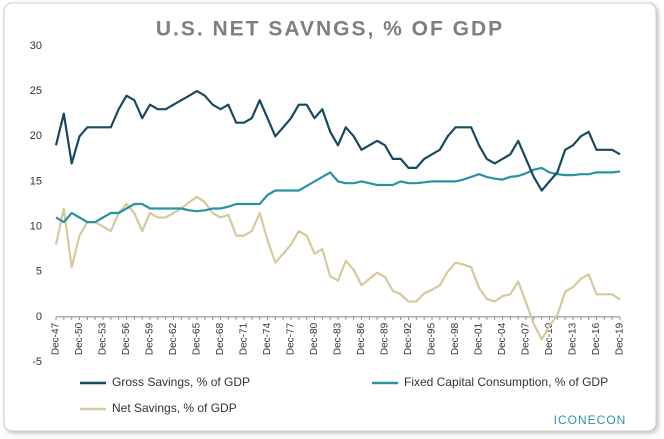 Image resolution: width=664 pixels, height=439 pixels. Describe the element at coordinates (361, 338) in the screenshot. I see `x-tick-label: Dec-86` at that location.